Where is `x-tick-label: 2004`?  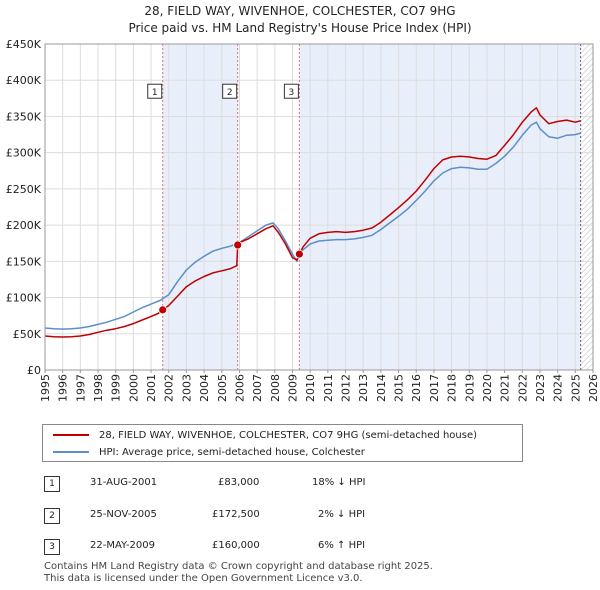
x-tick-label: 2004 is located at coordinates (204, 388).